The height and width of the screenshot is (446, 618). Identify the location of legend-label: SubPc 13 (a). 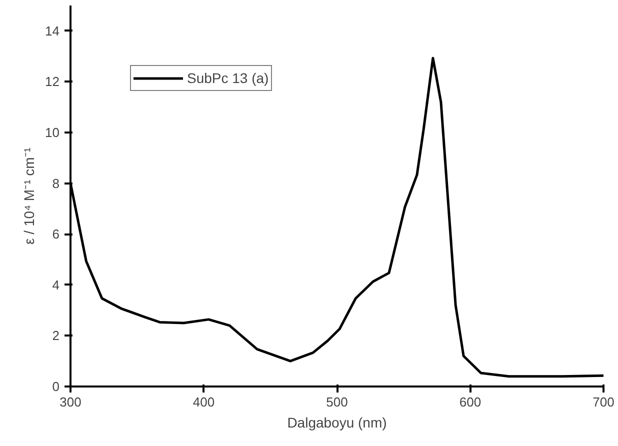
(228, 78).